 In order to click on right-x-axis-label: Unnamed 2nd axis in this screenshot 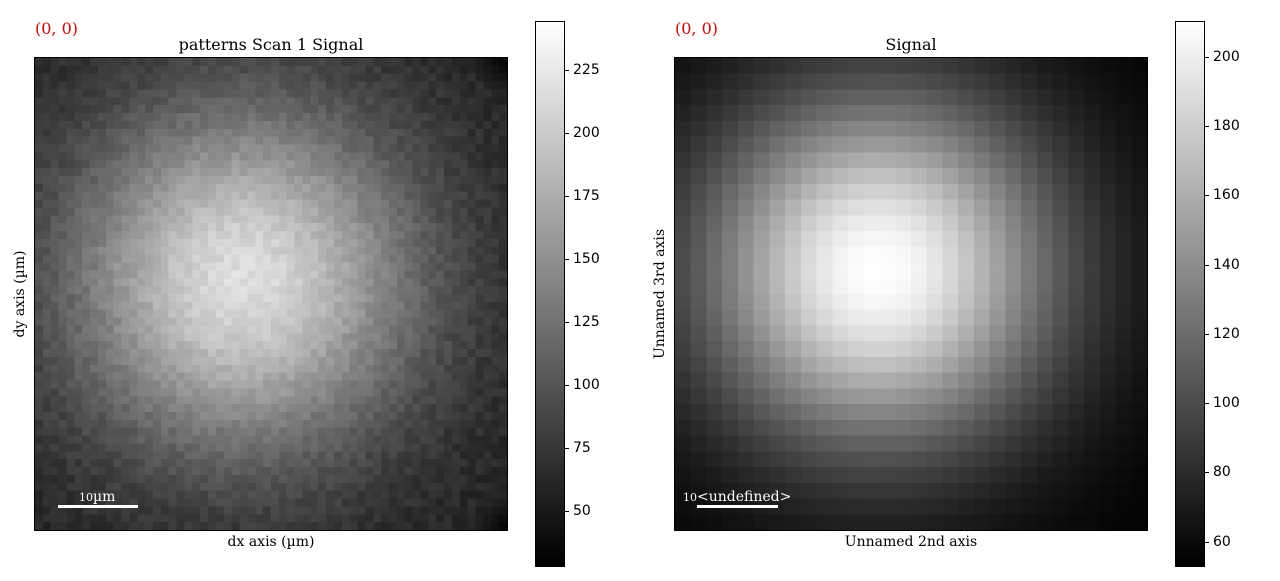, I will do `click(911, 542)`.